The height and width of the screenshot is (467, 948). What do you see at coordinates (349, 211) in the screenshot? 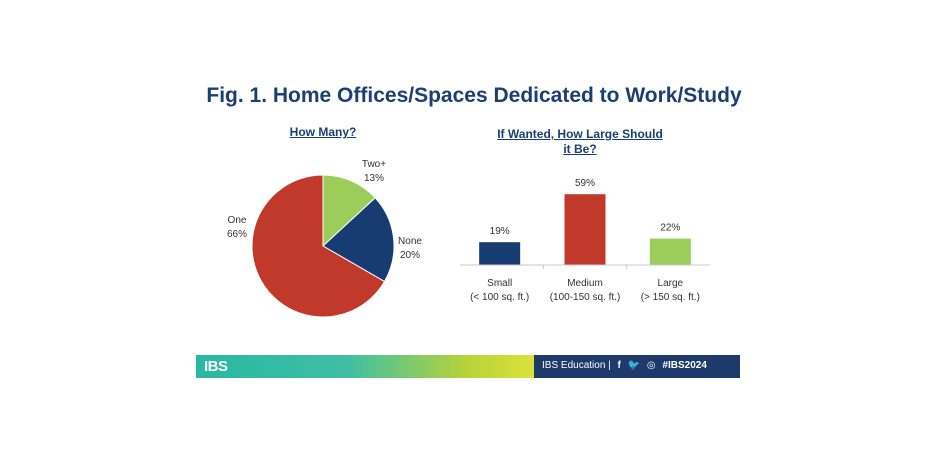
I see `pie-slice-two` at bounding box center [349, 211].